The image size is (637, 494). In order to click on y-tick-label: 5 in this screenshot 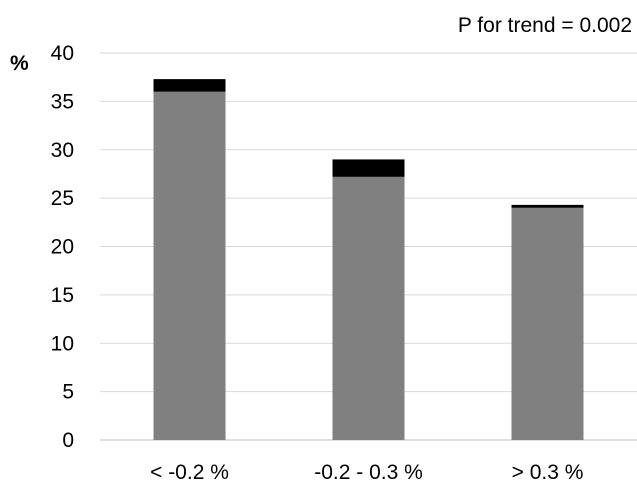, I will do `click(68, 392)`.